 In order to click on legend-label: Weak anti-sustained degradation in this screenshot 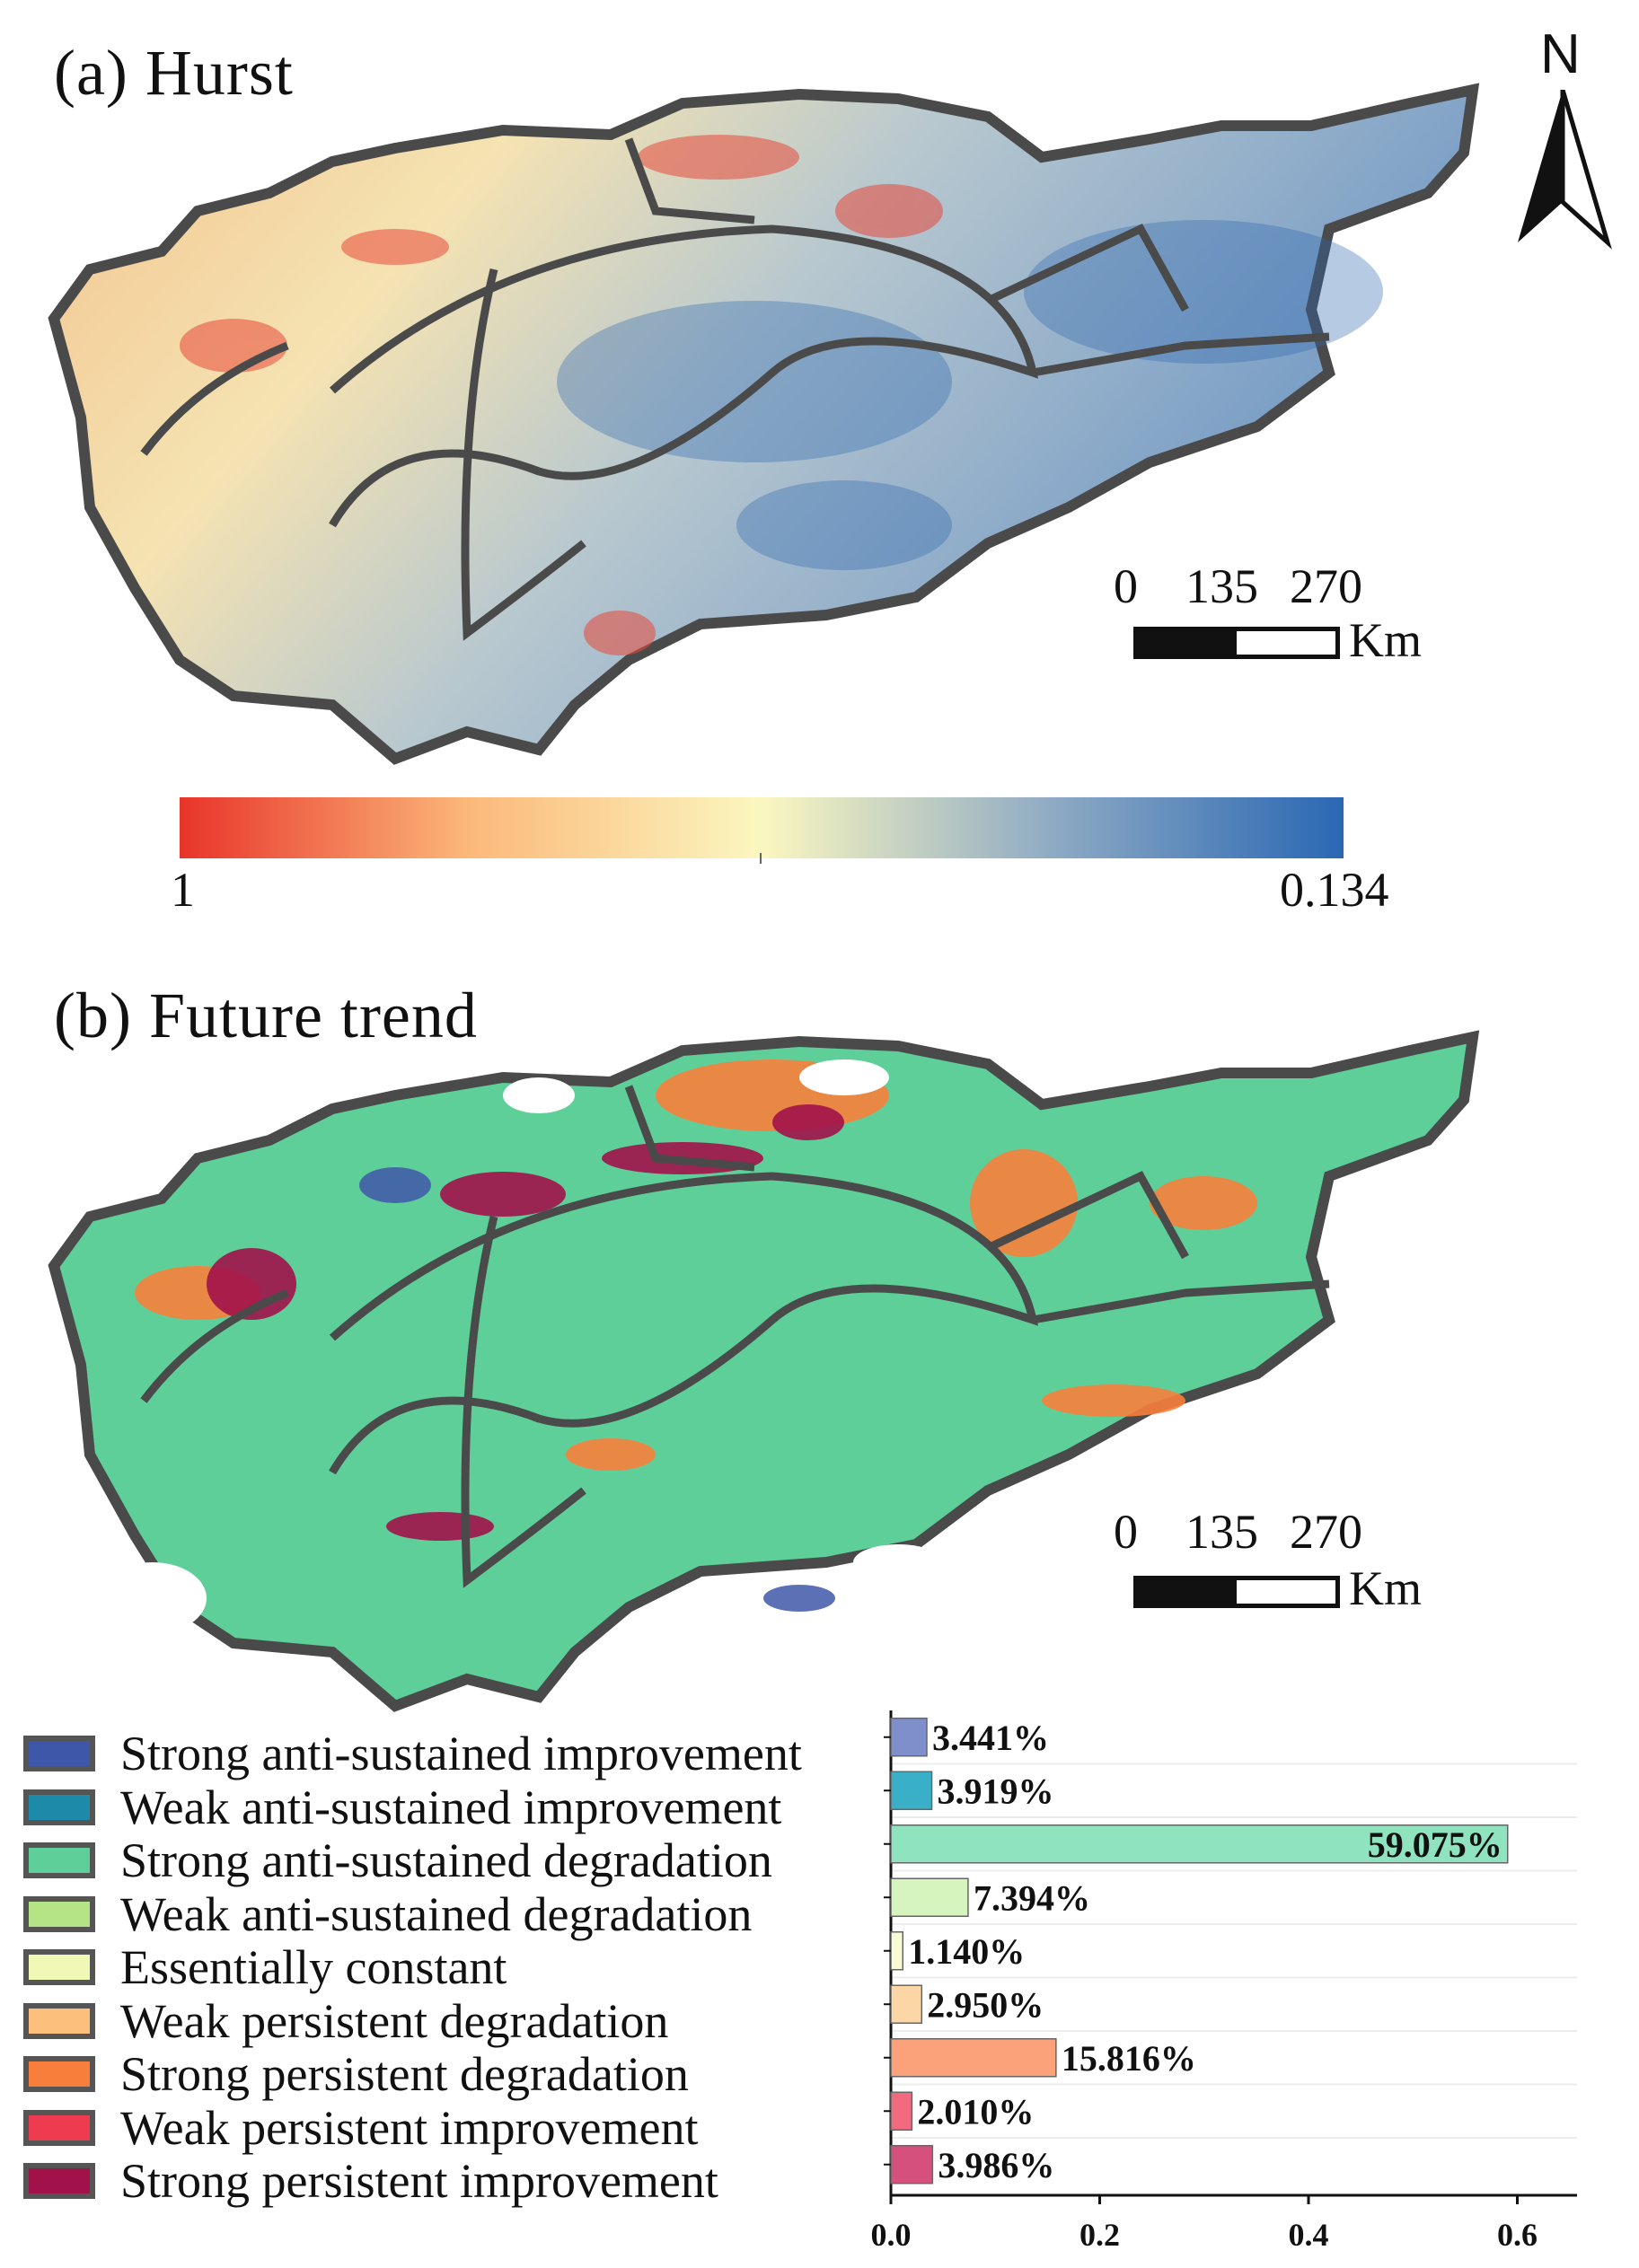, I will do `click(436, 1913)`.